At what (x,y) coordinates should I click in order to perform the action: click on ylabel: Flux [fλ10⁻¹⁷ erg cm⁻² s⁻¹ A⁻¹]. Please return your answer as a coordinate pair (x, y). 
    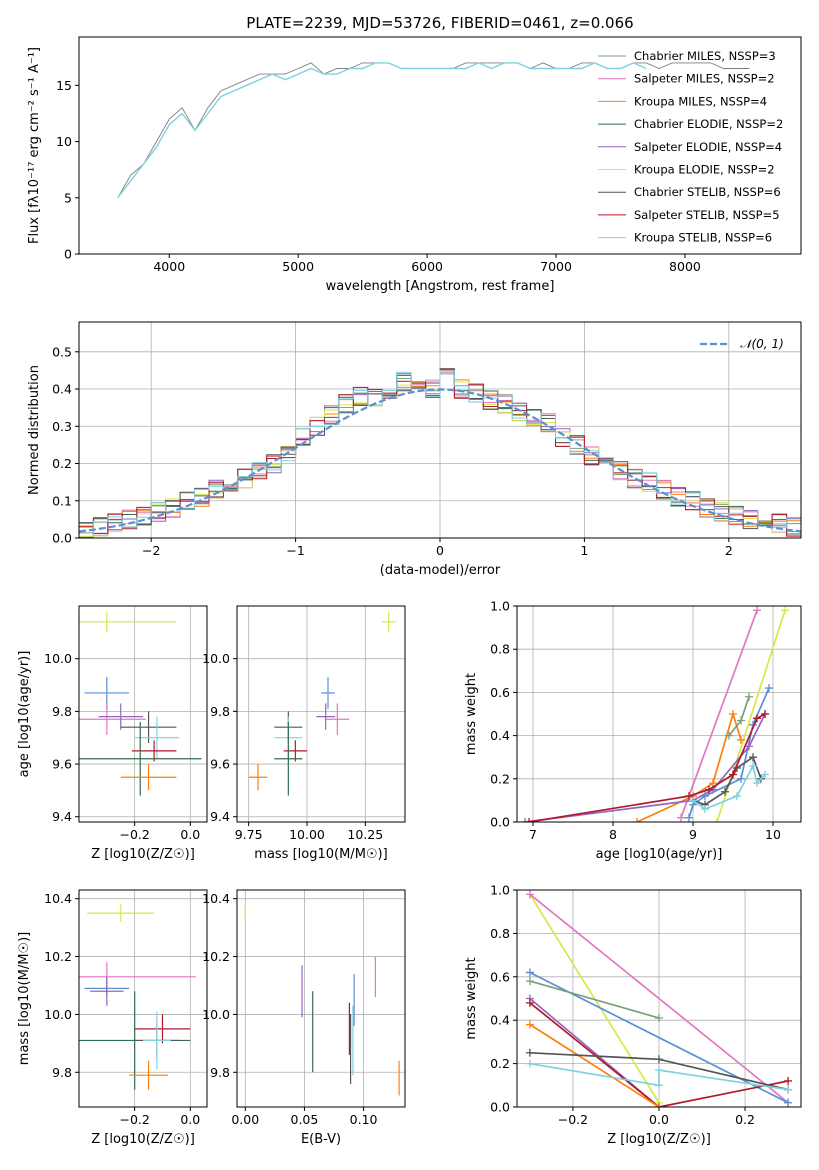
    Looking at the image, I should click on (34, 145).